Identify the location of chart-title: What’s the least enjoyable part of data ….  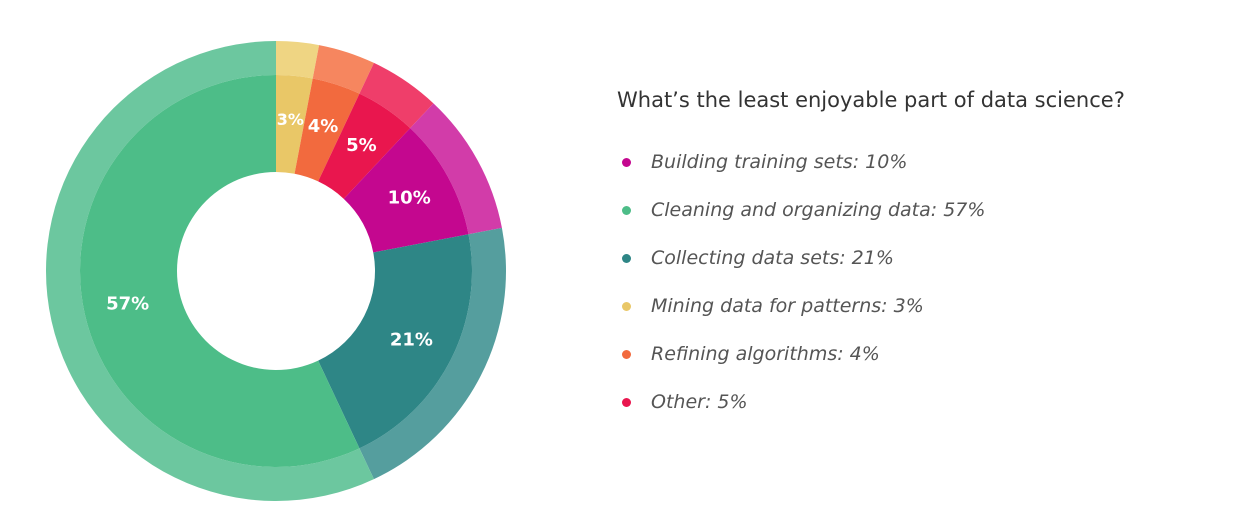
(871, 100).